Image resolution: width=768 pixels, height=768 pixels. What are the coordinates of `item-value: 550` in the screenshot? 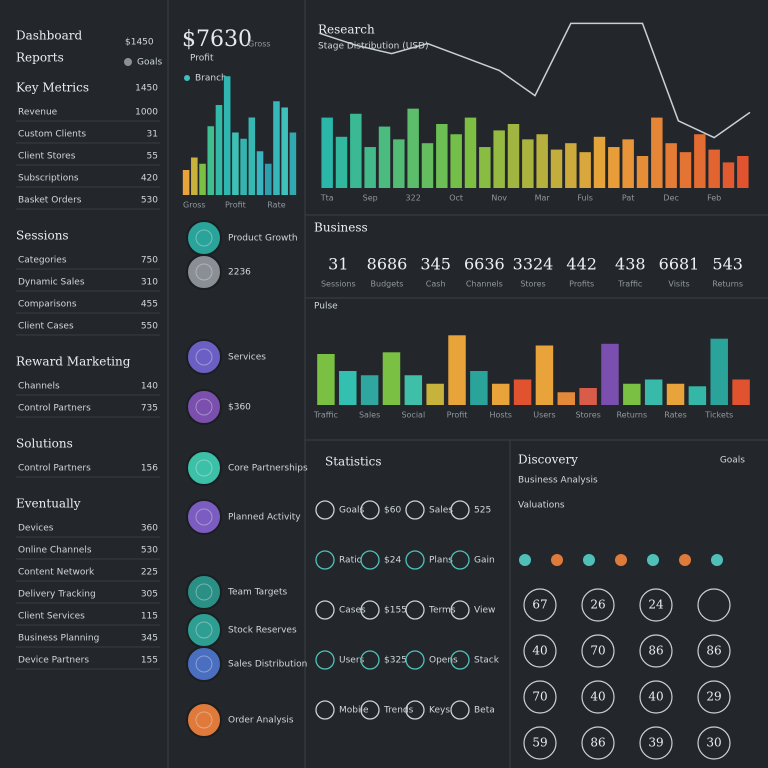 It's located at (149, 327).